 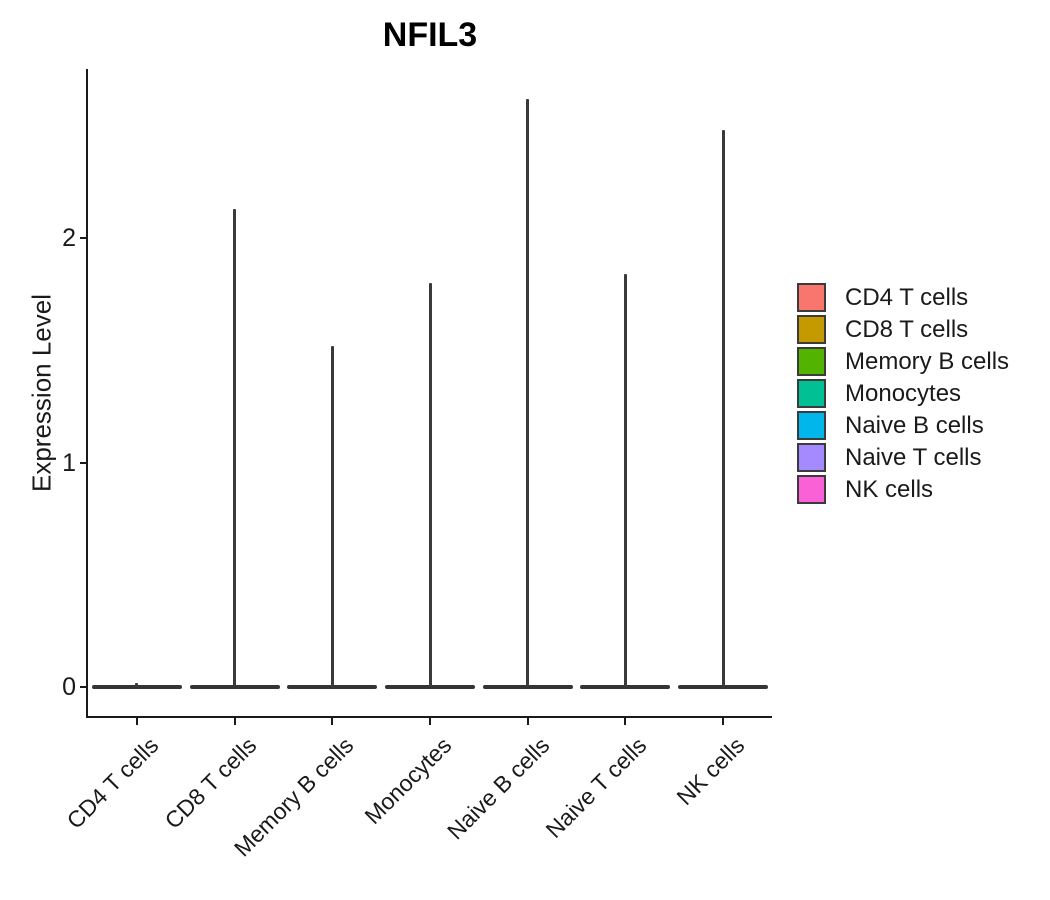 What do you see at coordinates (907, 297) in the screenshot?
I see `legend-label: CD4 T cells` at bounding box center [907, 297].